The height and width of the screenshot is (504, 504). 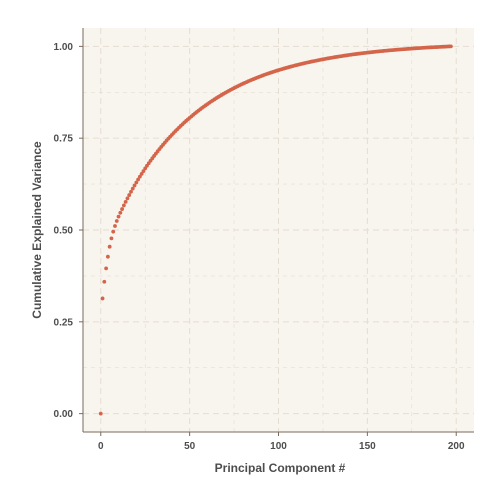 What do you see at coordinates (64, 231) in the screenshot?
I see `y-tick-label: 0.50` at bounding box center [64, 231].